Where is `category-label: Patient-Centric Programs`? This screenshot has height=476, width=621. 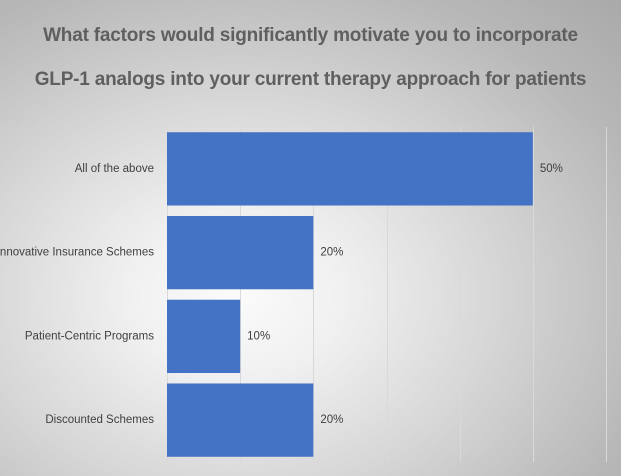 category-label: Patient-Centric Programs is located at coordinates (89, 336).